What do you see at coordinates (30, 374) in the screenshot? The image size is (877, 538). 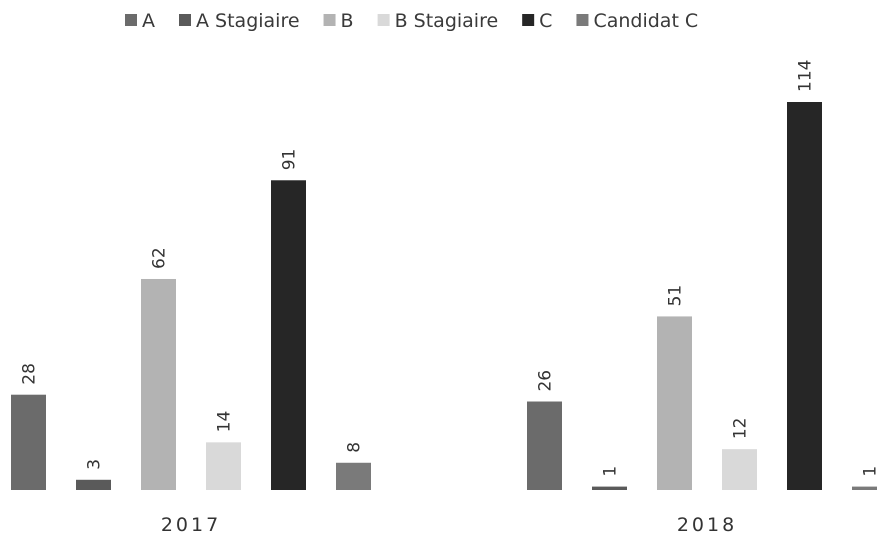 I see `value-label-2017-a: 28` at bounding box center [30, 374].